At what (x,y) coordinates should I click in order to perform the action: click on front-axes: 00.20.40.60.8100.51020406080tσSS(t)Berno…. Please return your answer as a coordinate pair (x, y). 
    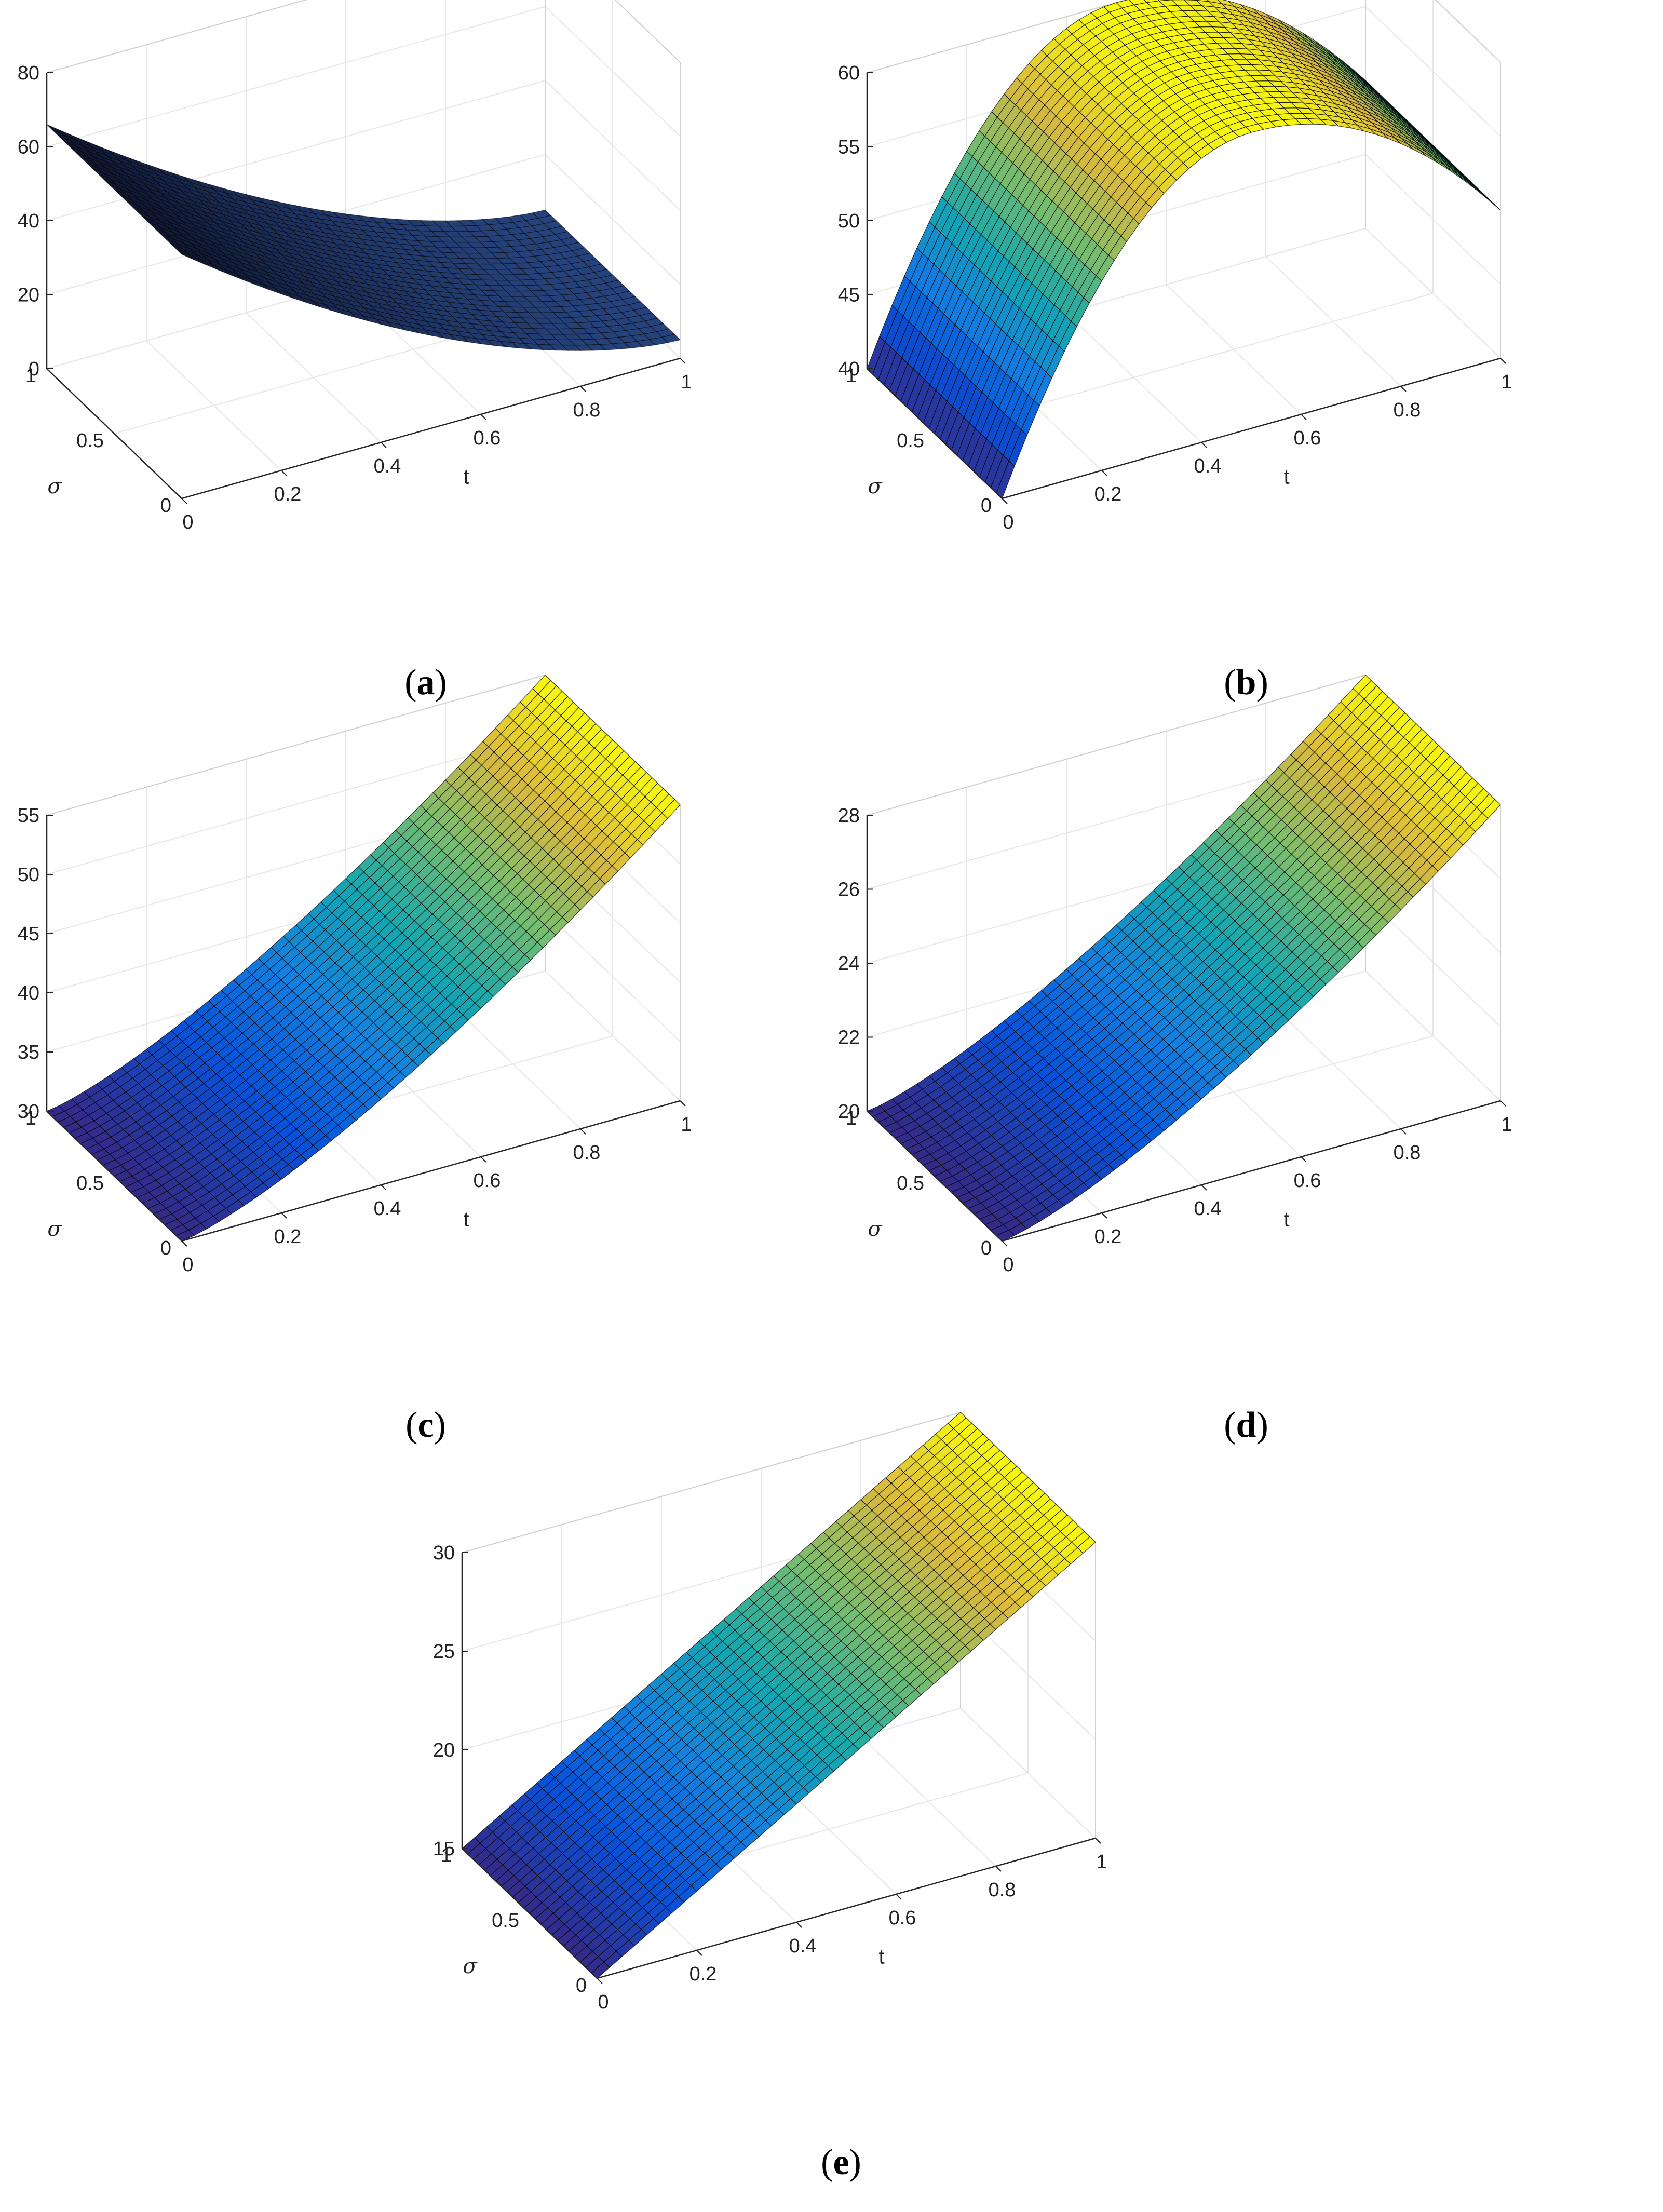
    Looking at the image, I should click on (355, 297).